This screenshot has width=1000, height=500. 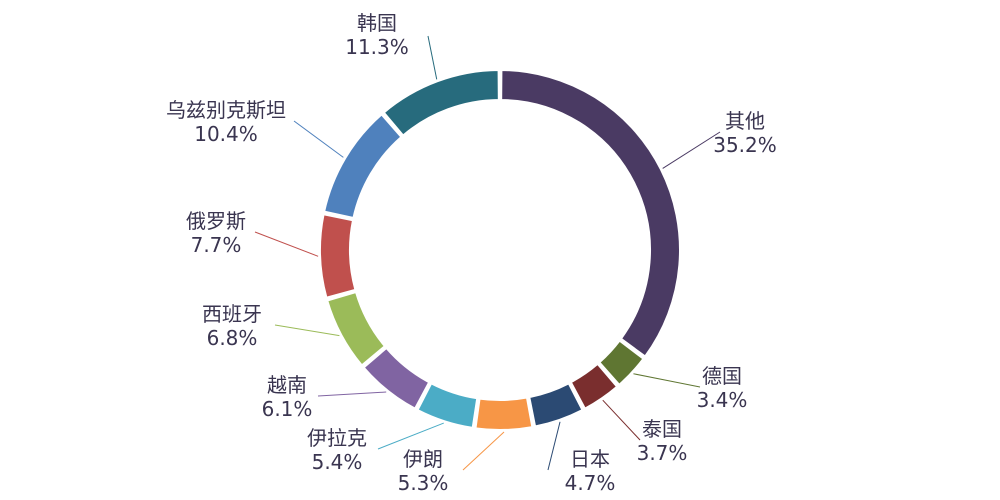 What do you see at coordinates (590, 459) in the screenshot?
I see `slice-label-name-3: 日本` at bounding box center [590, 459].